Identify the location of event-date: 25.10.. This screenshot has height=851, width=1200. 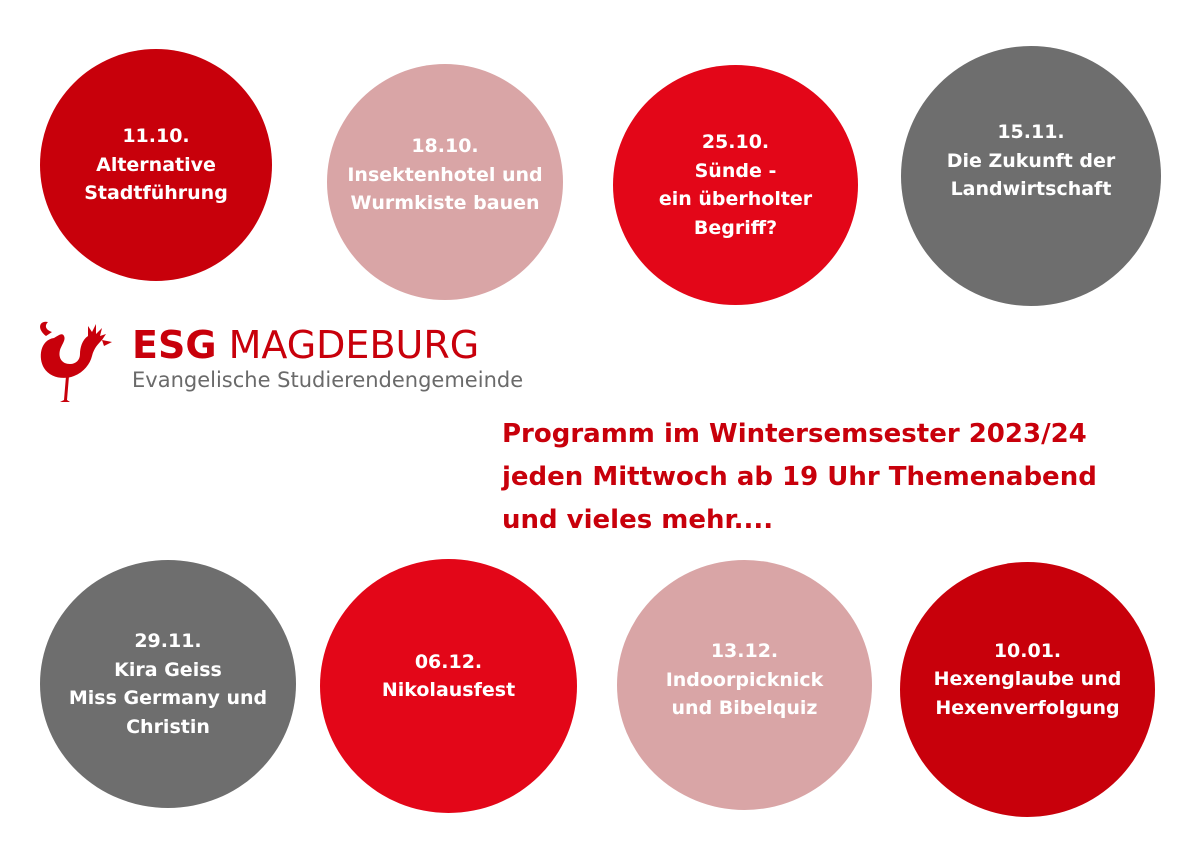
(735, 142).